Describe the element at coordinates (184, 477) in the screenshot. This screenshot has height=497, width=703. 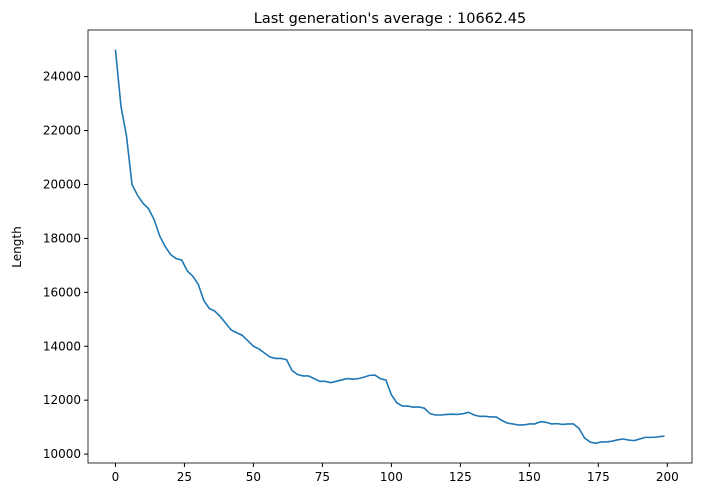
I see `x-tick-label: 25` at that location.